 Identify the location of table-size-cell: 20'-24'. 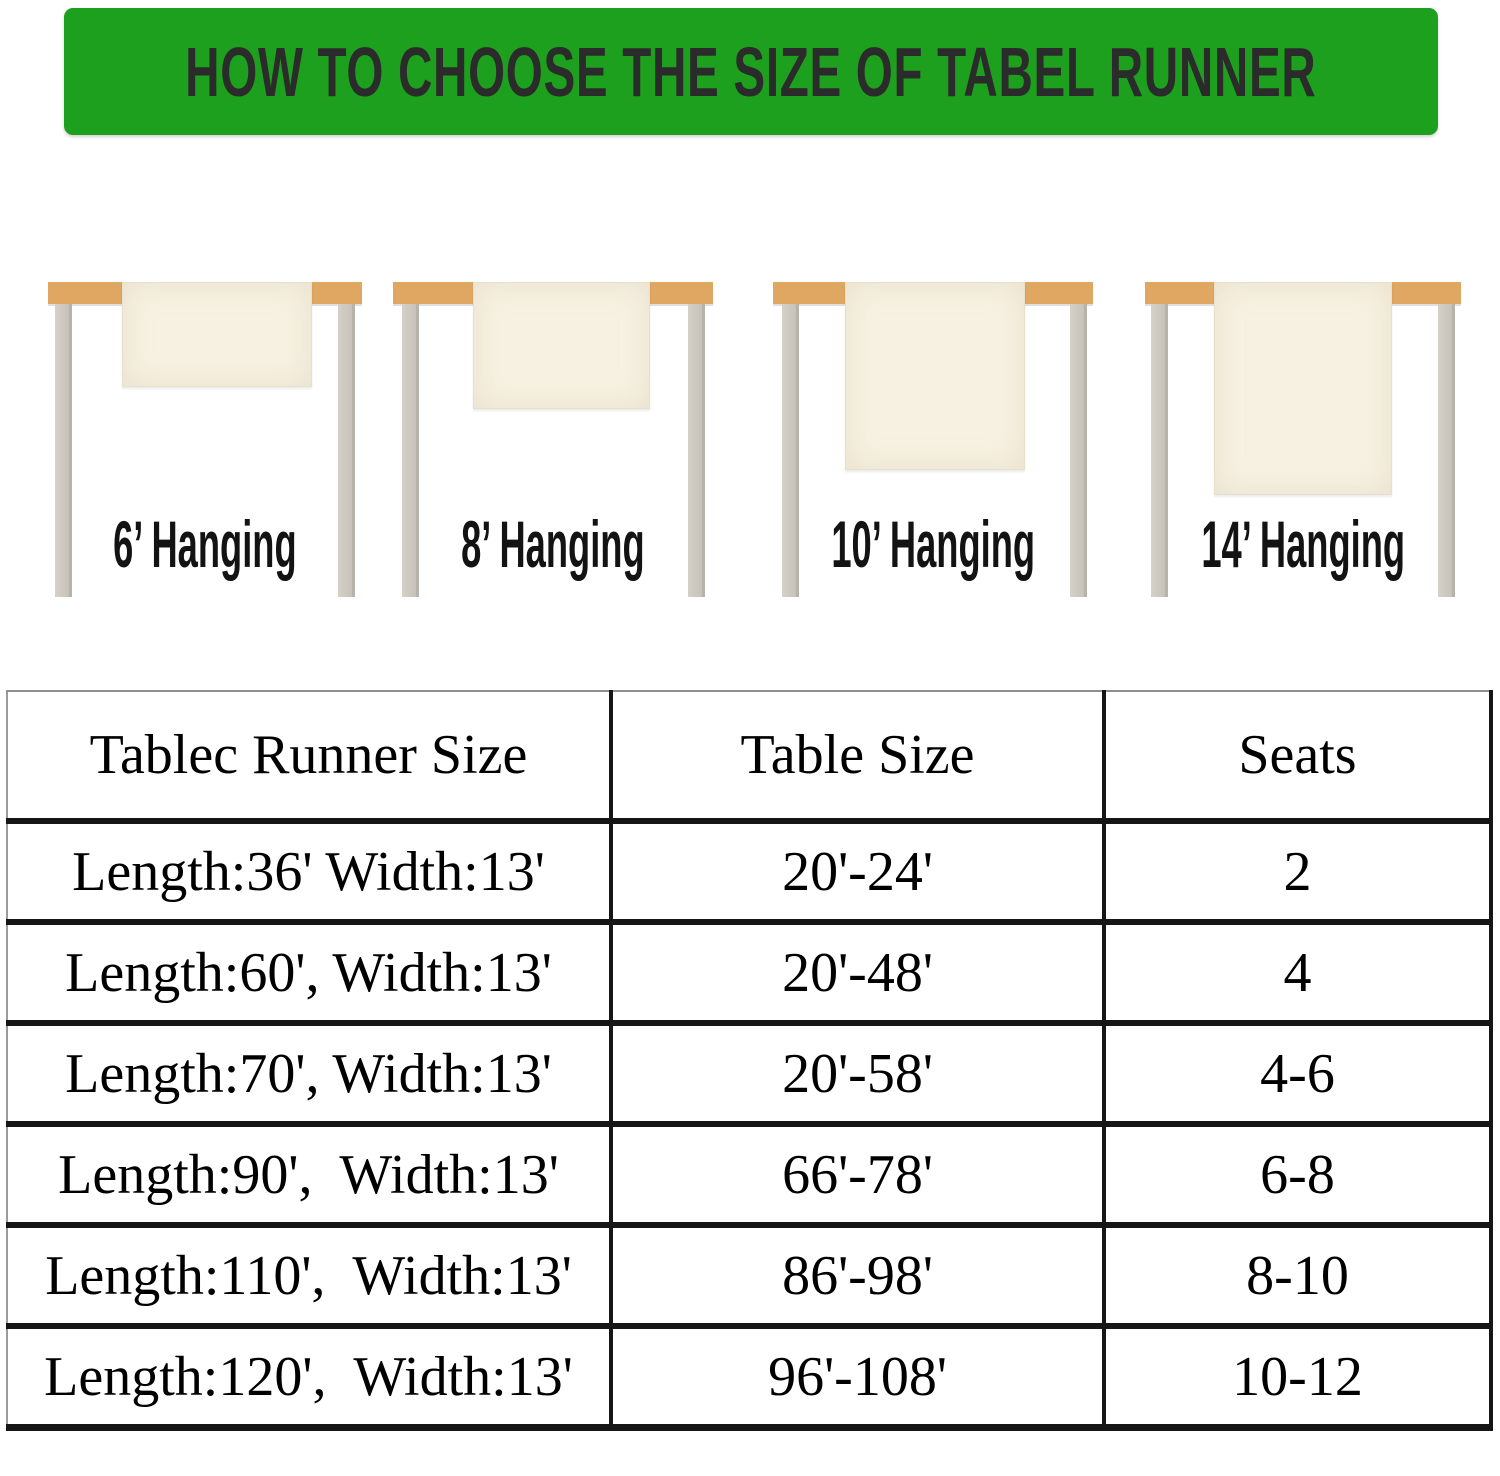
(857, 871).